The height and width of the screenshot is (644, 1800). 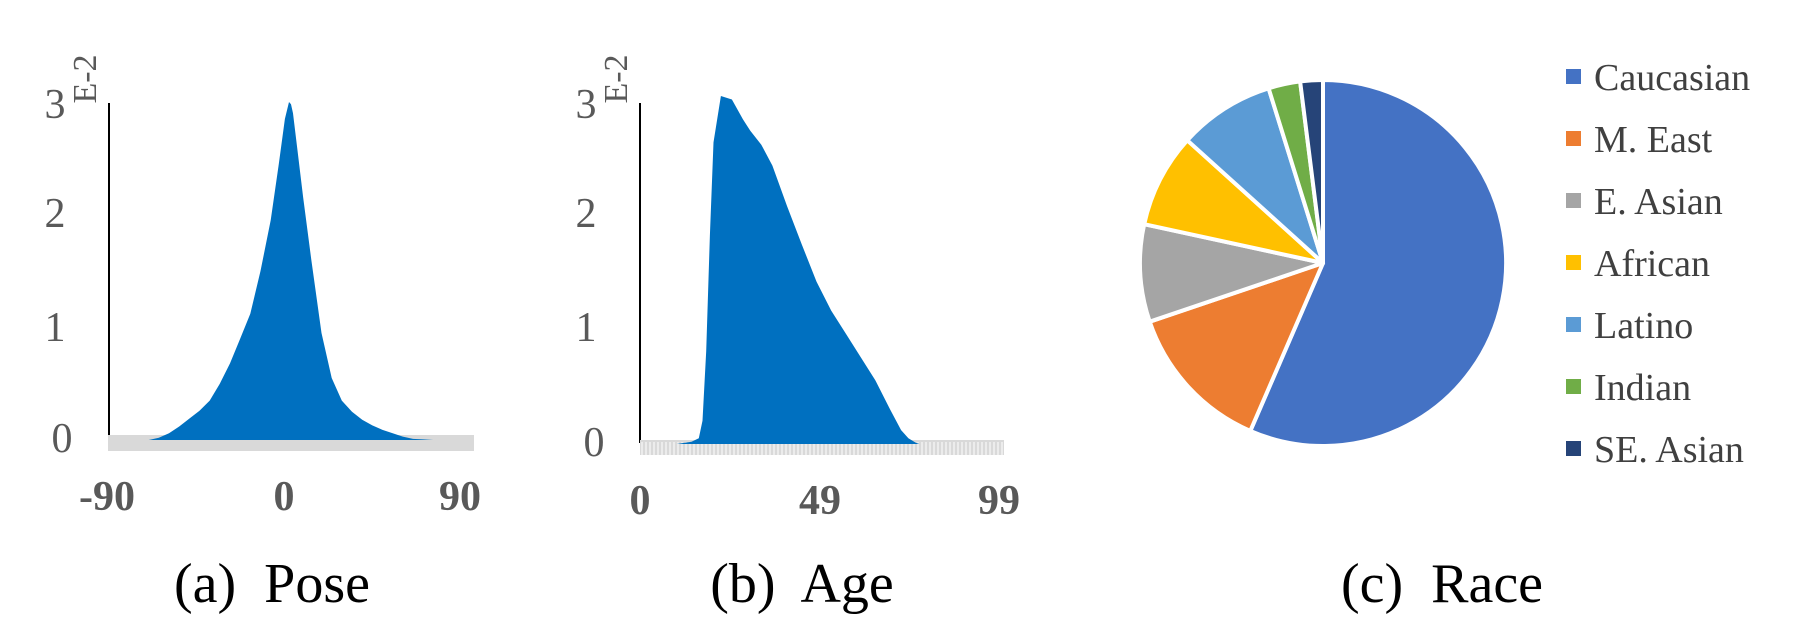 What do you see at coordinates (586, 328) in the screenshot?
I see `age-y-tick-1: 1` at bounding box center [586, 328].